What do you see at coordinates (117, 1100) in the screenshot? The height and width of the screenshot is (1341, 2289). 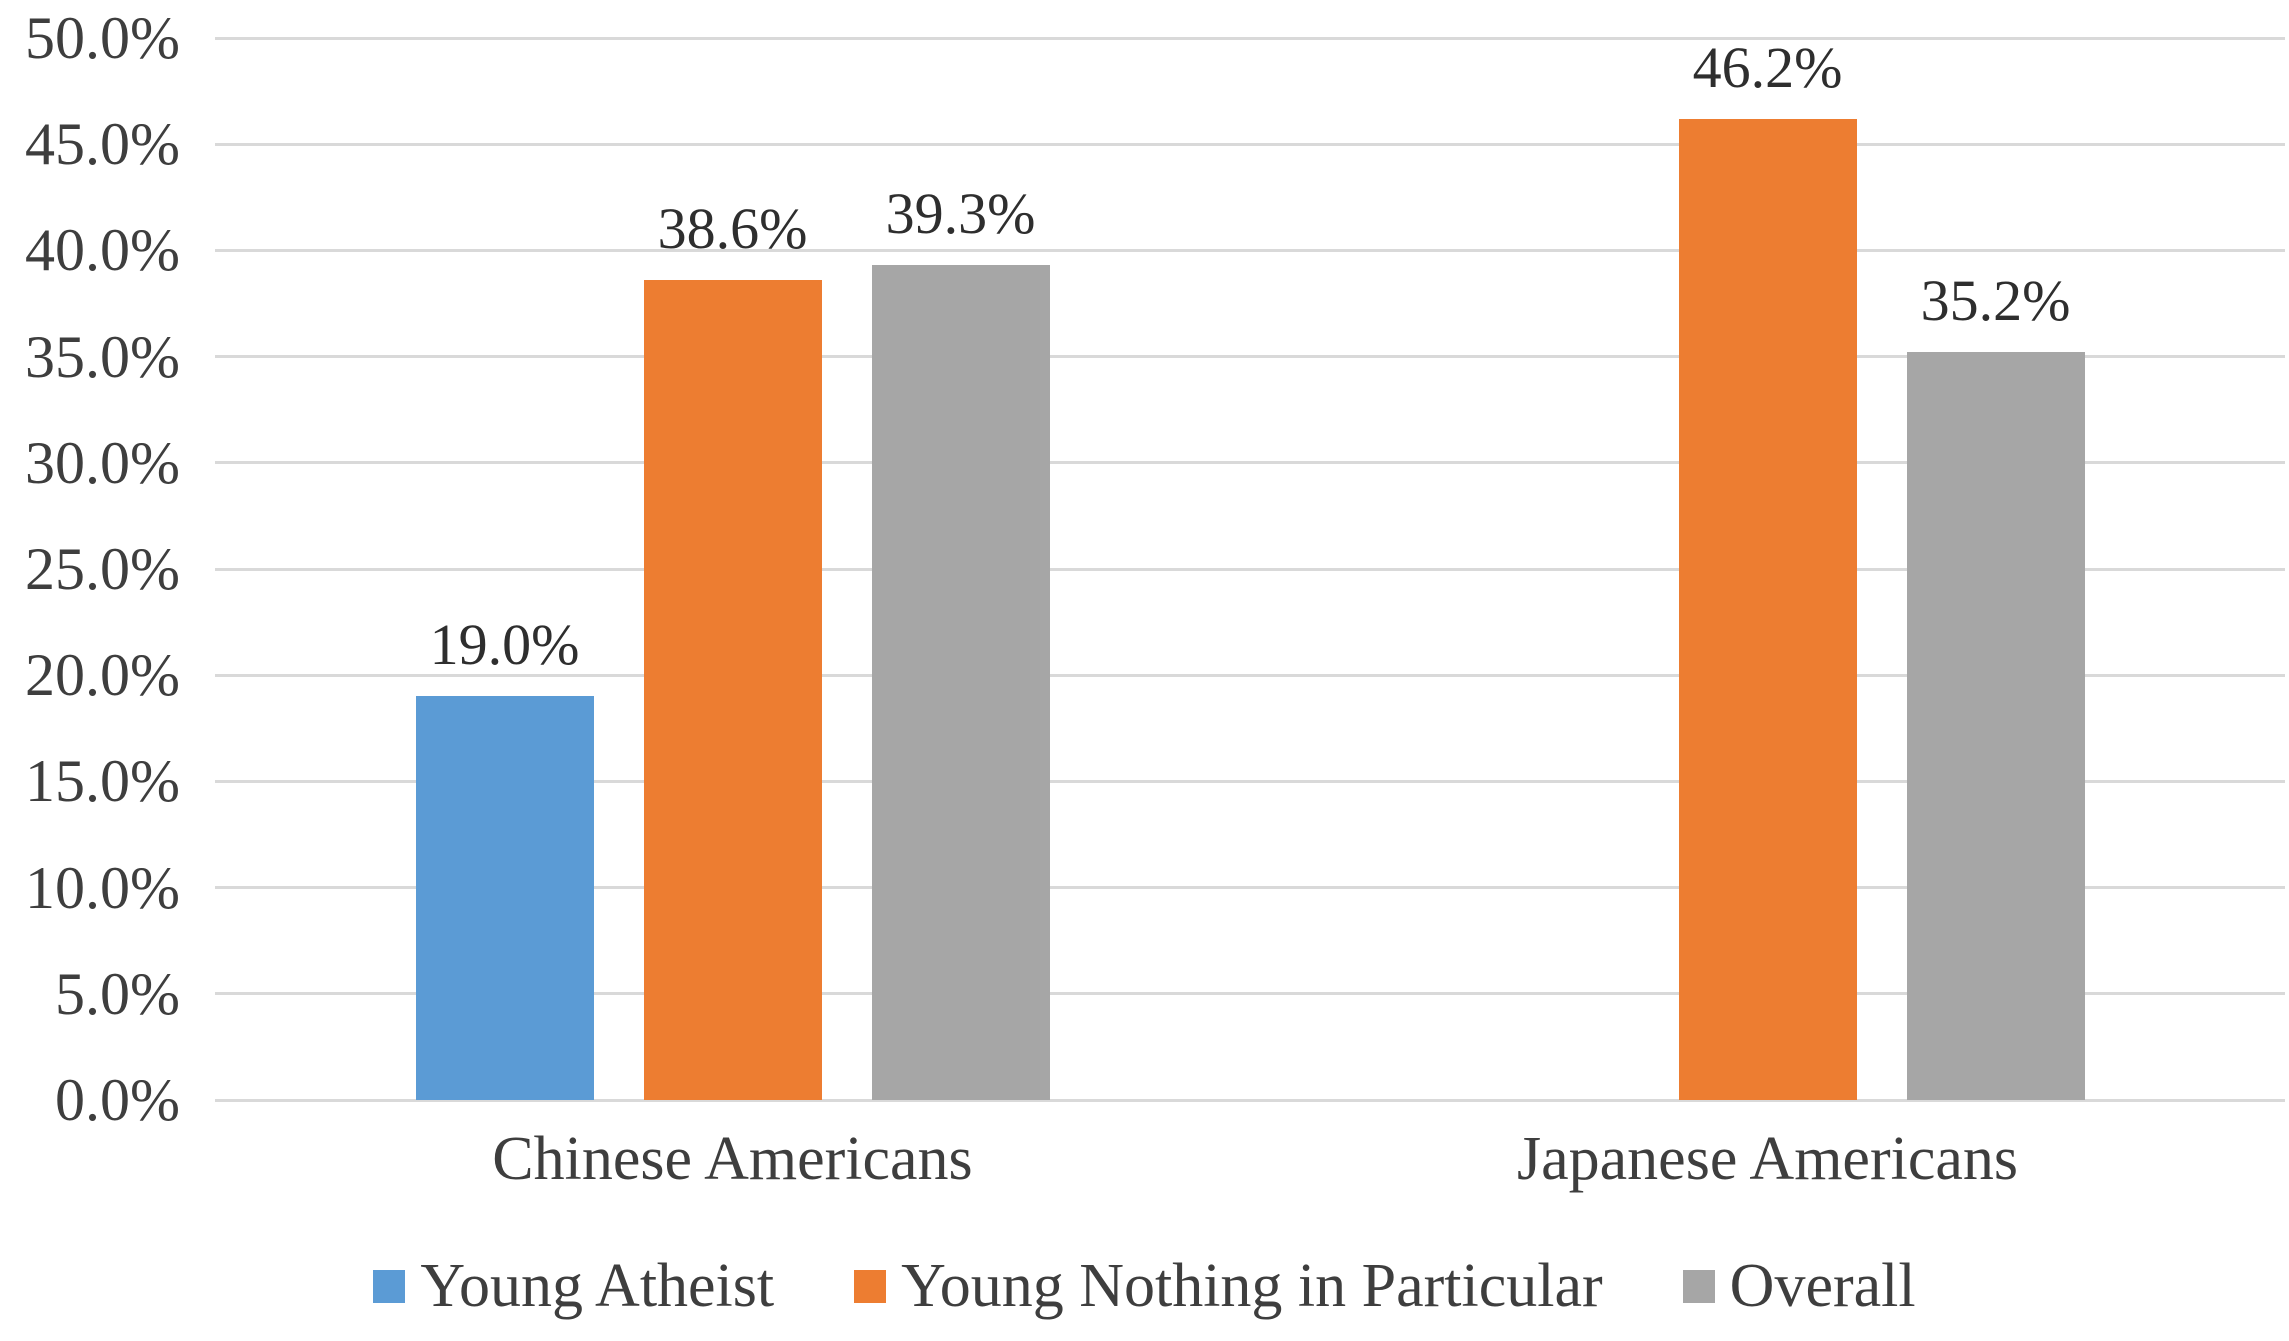 I see `y-axis-tick-label: 0.0%` at bounding box center [117, 1100].